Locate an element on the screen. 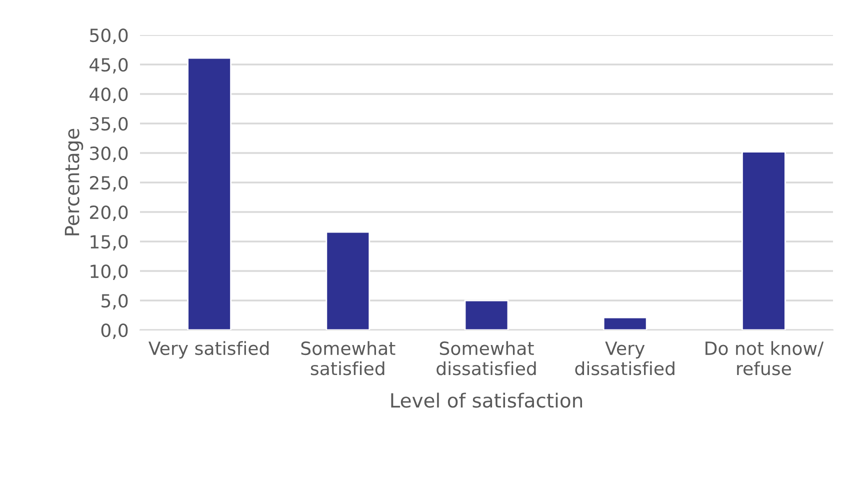 The image size is (857, 477). x-axis-title: Level of satisfaction is located at coordinates (486, 400).